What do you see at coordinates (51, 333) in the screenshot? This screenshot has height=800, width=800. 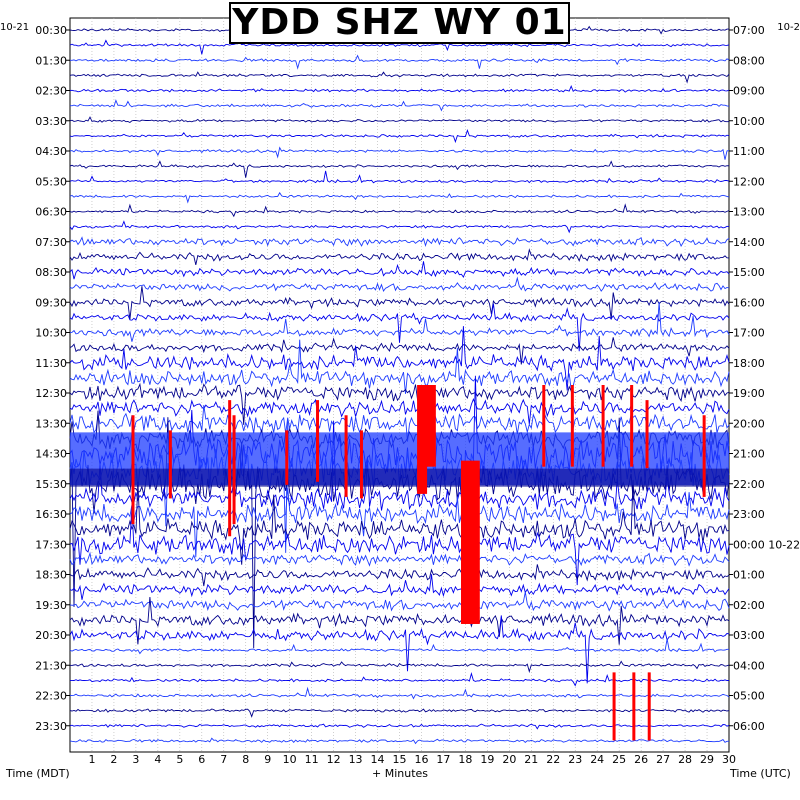 I see `left-tick-label: 10:30` at bounding box center [51, 333].